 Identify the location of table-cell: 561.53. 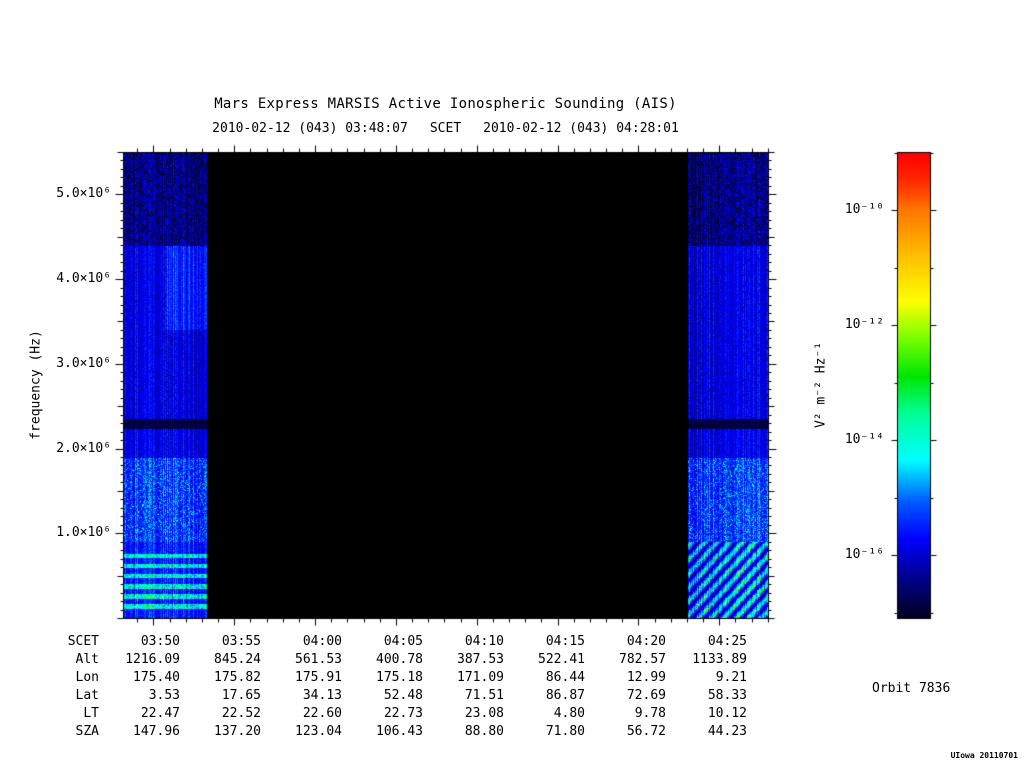
(318, 659).